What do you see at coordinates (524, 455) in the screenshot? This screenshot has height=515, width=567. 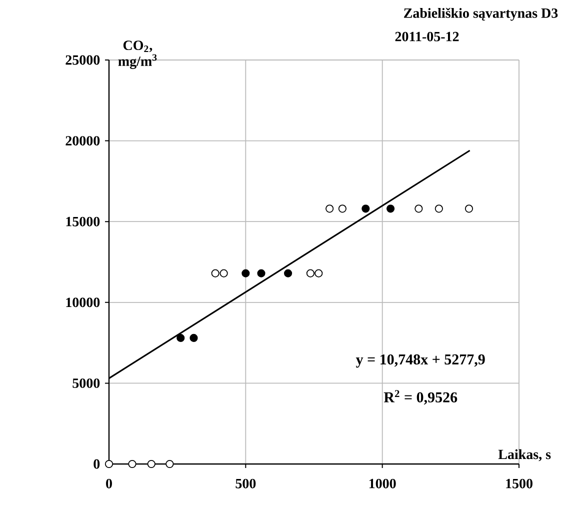 I see `x-axis-title: Laikas, s` at bounding box center [524, 455].